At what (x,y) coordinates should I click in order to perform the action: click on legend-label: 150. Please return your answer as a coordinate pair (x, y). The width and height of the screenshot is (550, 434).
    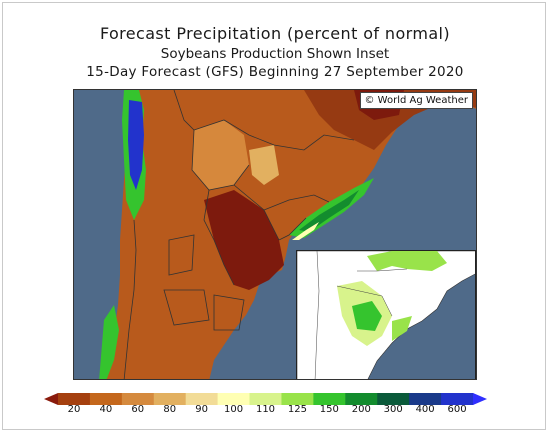
    Looking at the image, I should click on (329, 409).